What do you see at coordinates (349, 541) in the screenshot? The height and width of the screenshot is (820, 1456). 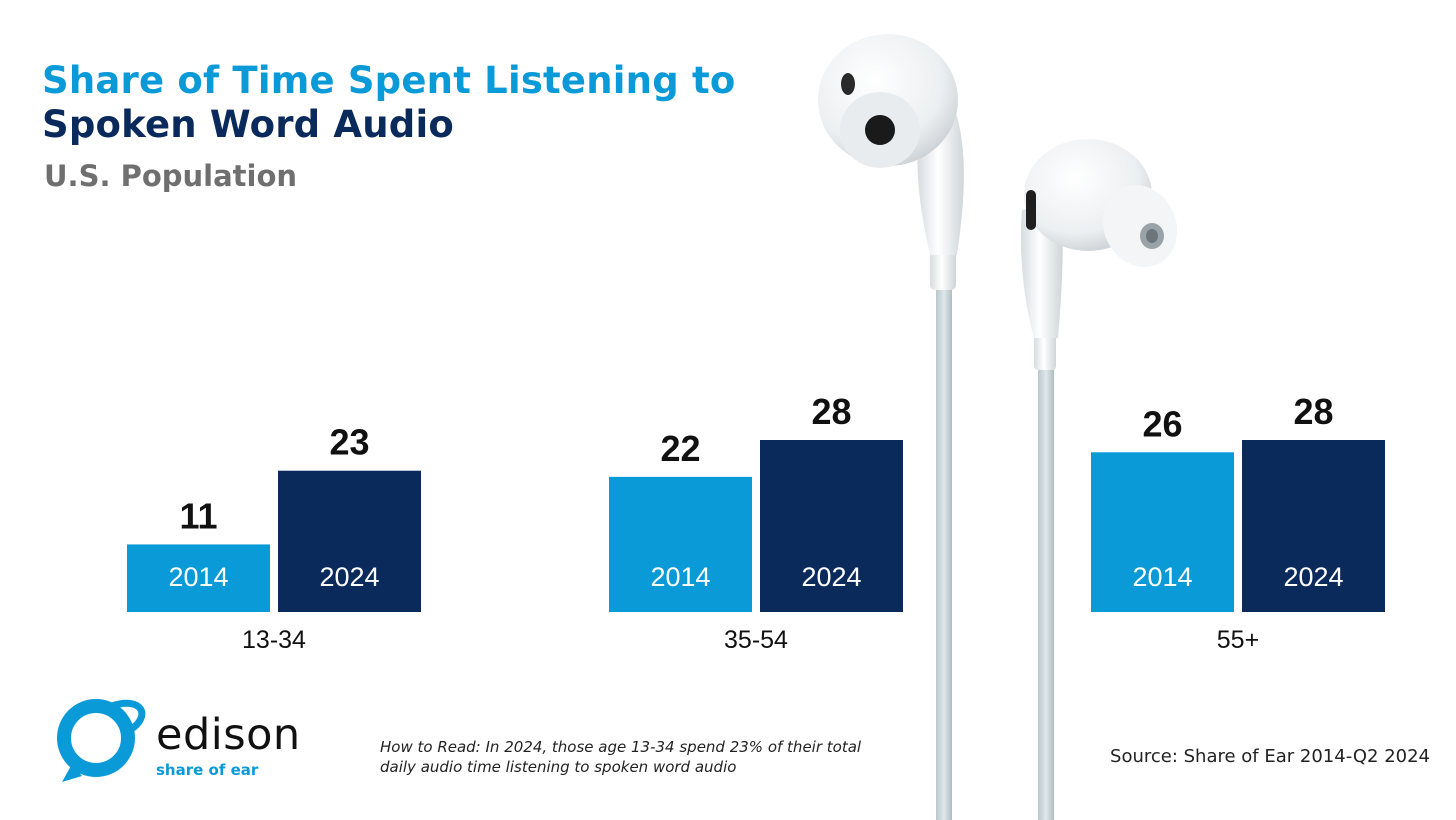 I see `bar-13-34-2024` at bounding box center [349, 541].